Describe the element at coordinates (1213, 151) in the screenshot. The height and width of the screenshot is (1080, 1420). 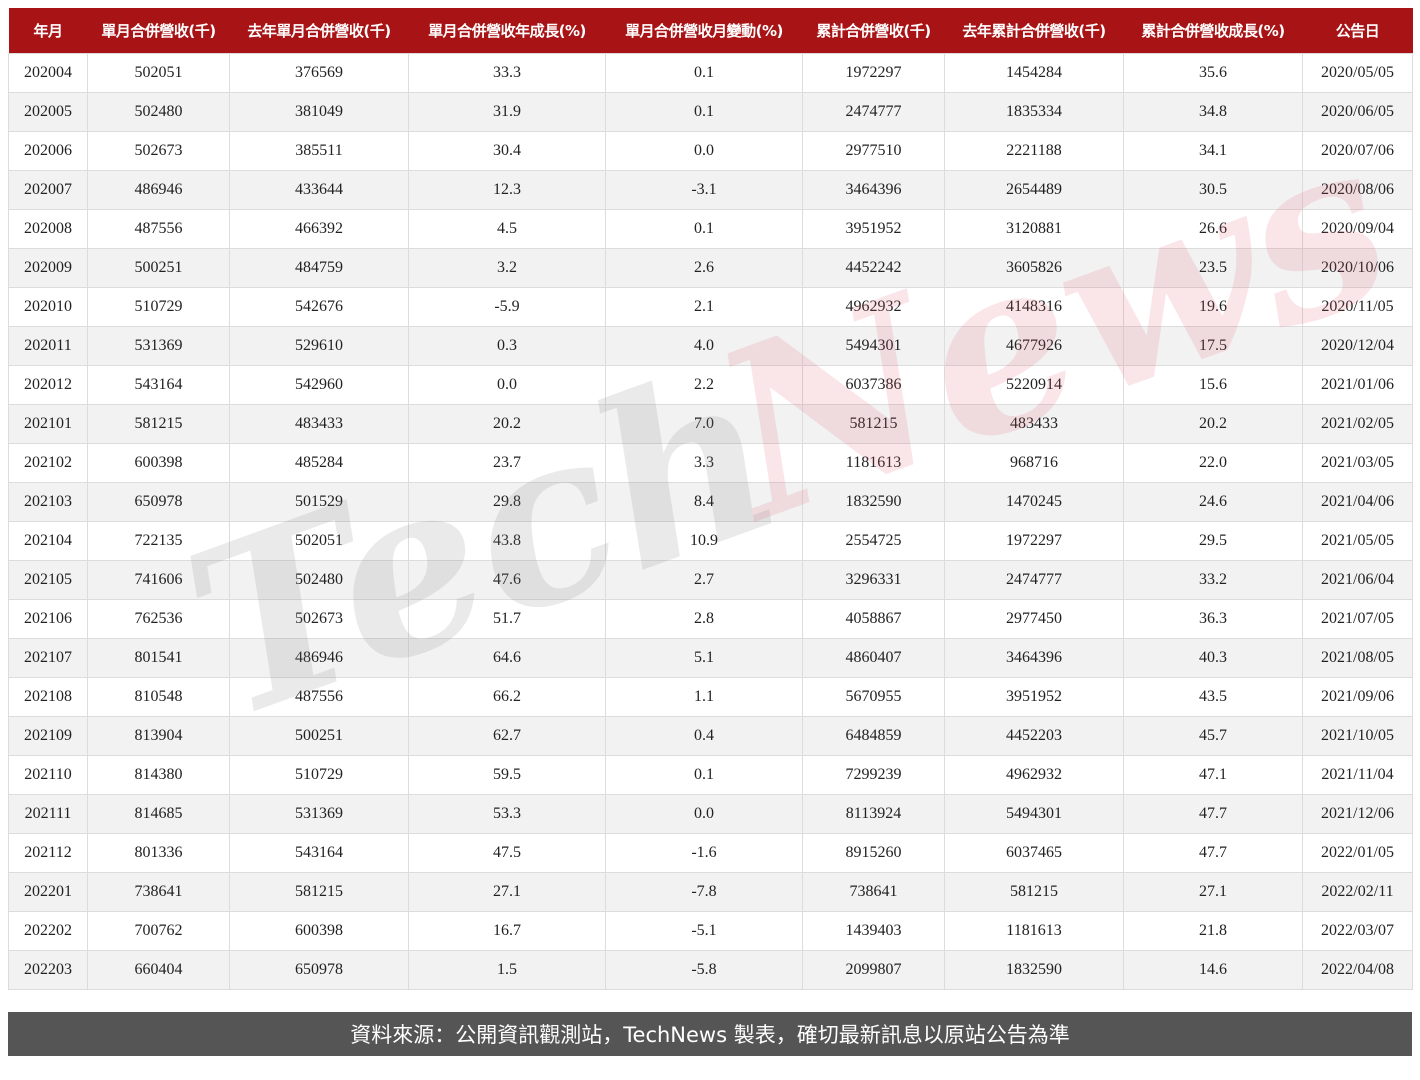
I see `table-cell: 34.1` at that location.